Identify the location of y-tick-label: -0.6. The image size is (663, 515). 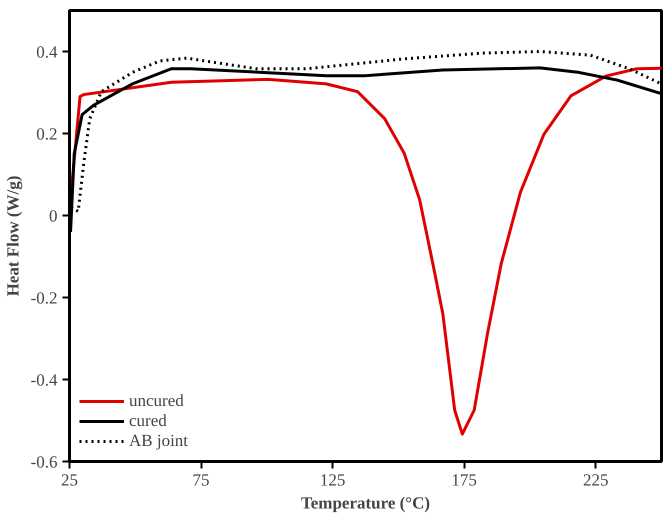
(44, 462).